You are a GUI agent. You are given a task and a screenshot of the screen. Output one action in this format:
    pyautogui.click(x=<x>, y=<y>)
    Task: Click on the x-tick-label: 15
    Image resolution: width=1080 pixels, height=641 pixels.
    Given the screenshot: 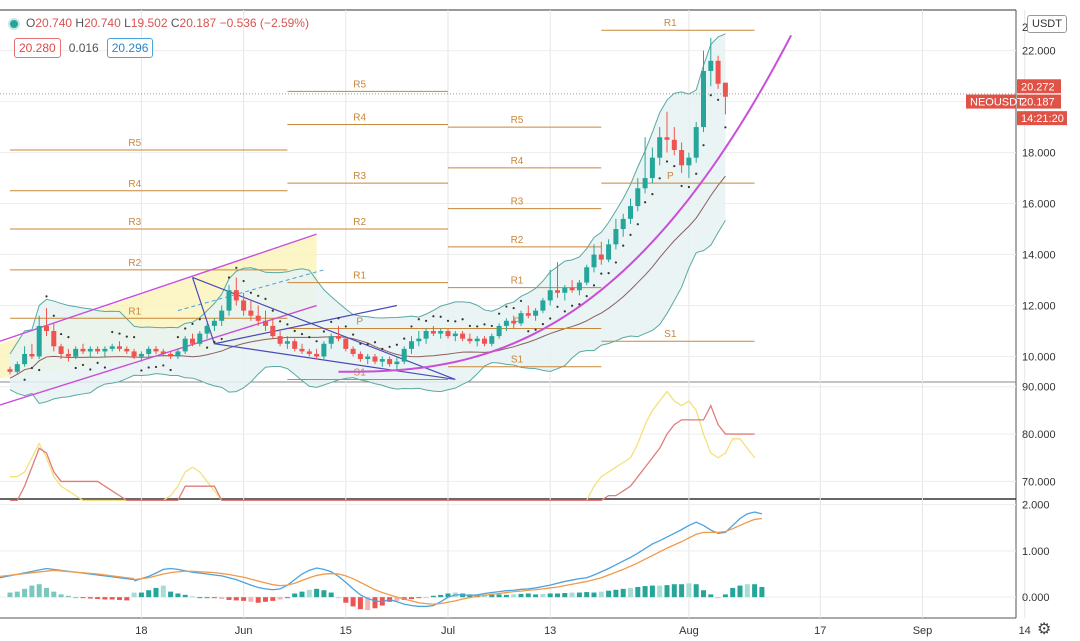 What is the action you would take?
    pyautogui.click(x=346, y=631)
    